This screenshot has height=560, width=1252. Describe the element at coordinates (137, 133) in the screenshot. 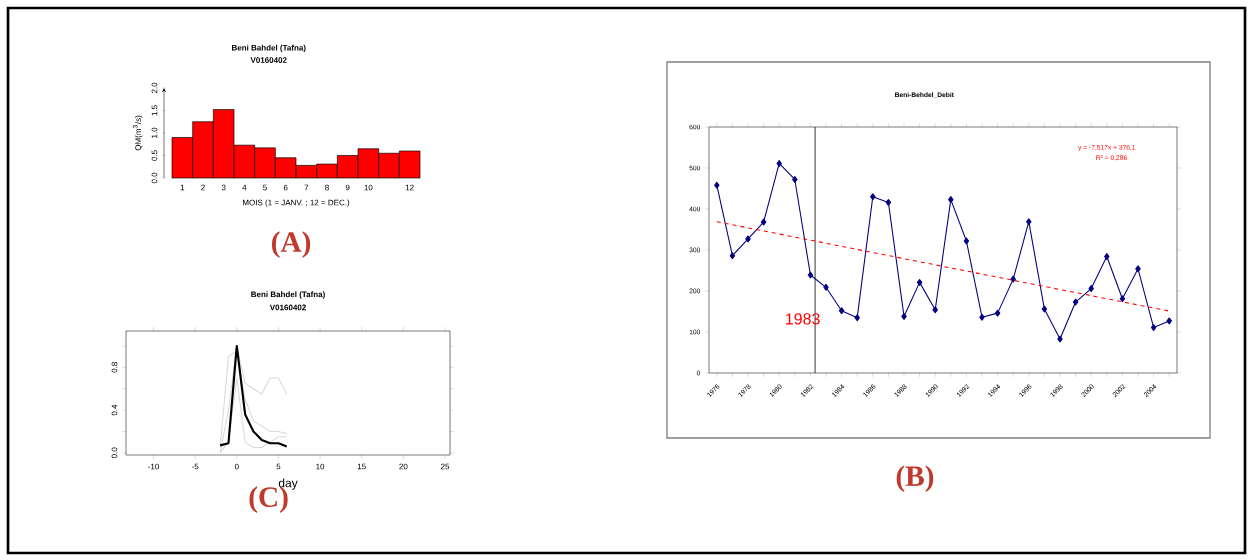

I see `y-axis-title: QM(m$^{3}$/s)` at that location.